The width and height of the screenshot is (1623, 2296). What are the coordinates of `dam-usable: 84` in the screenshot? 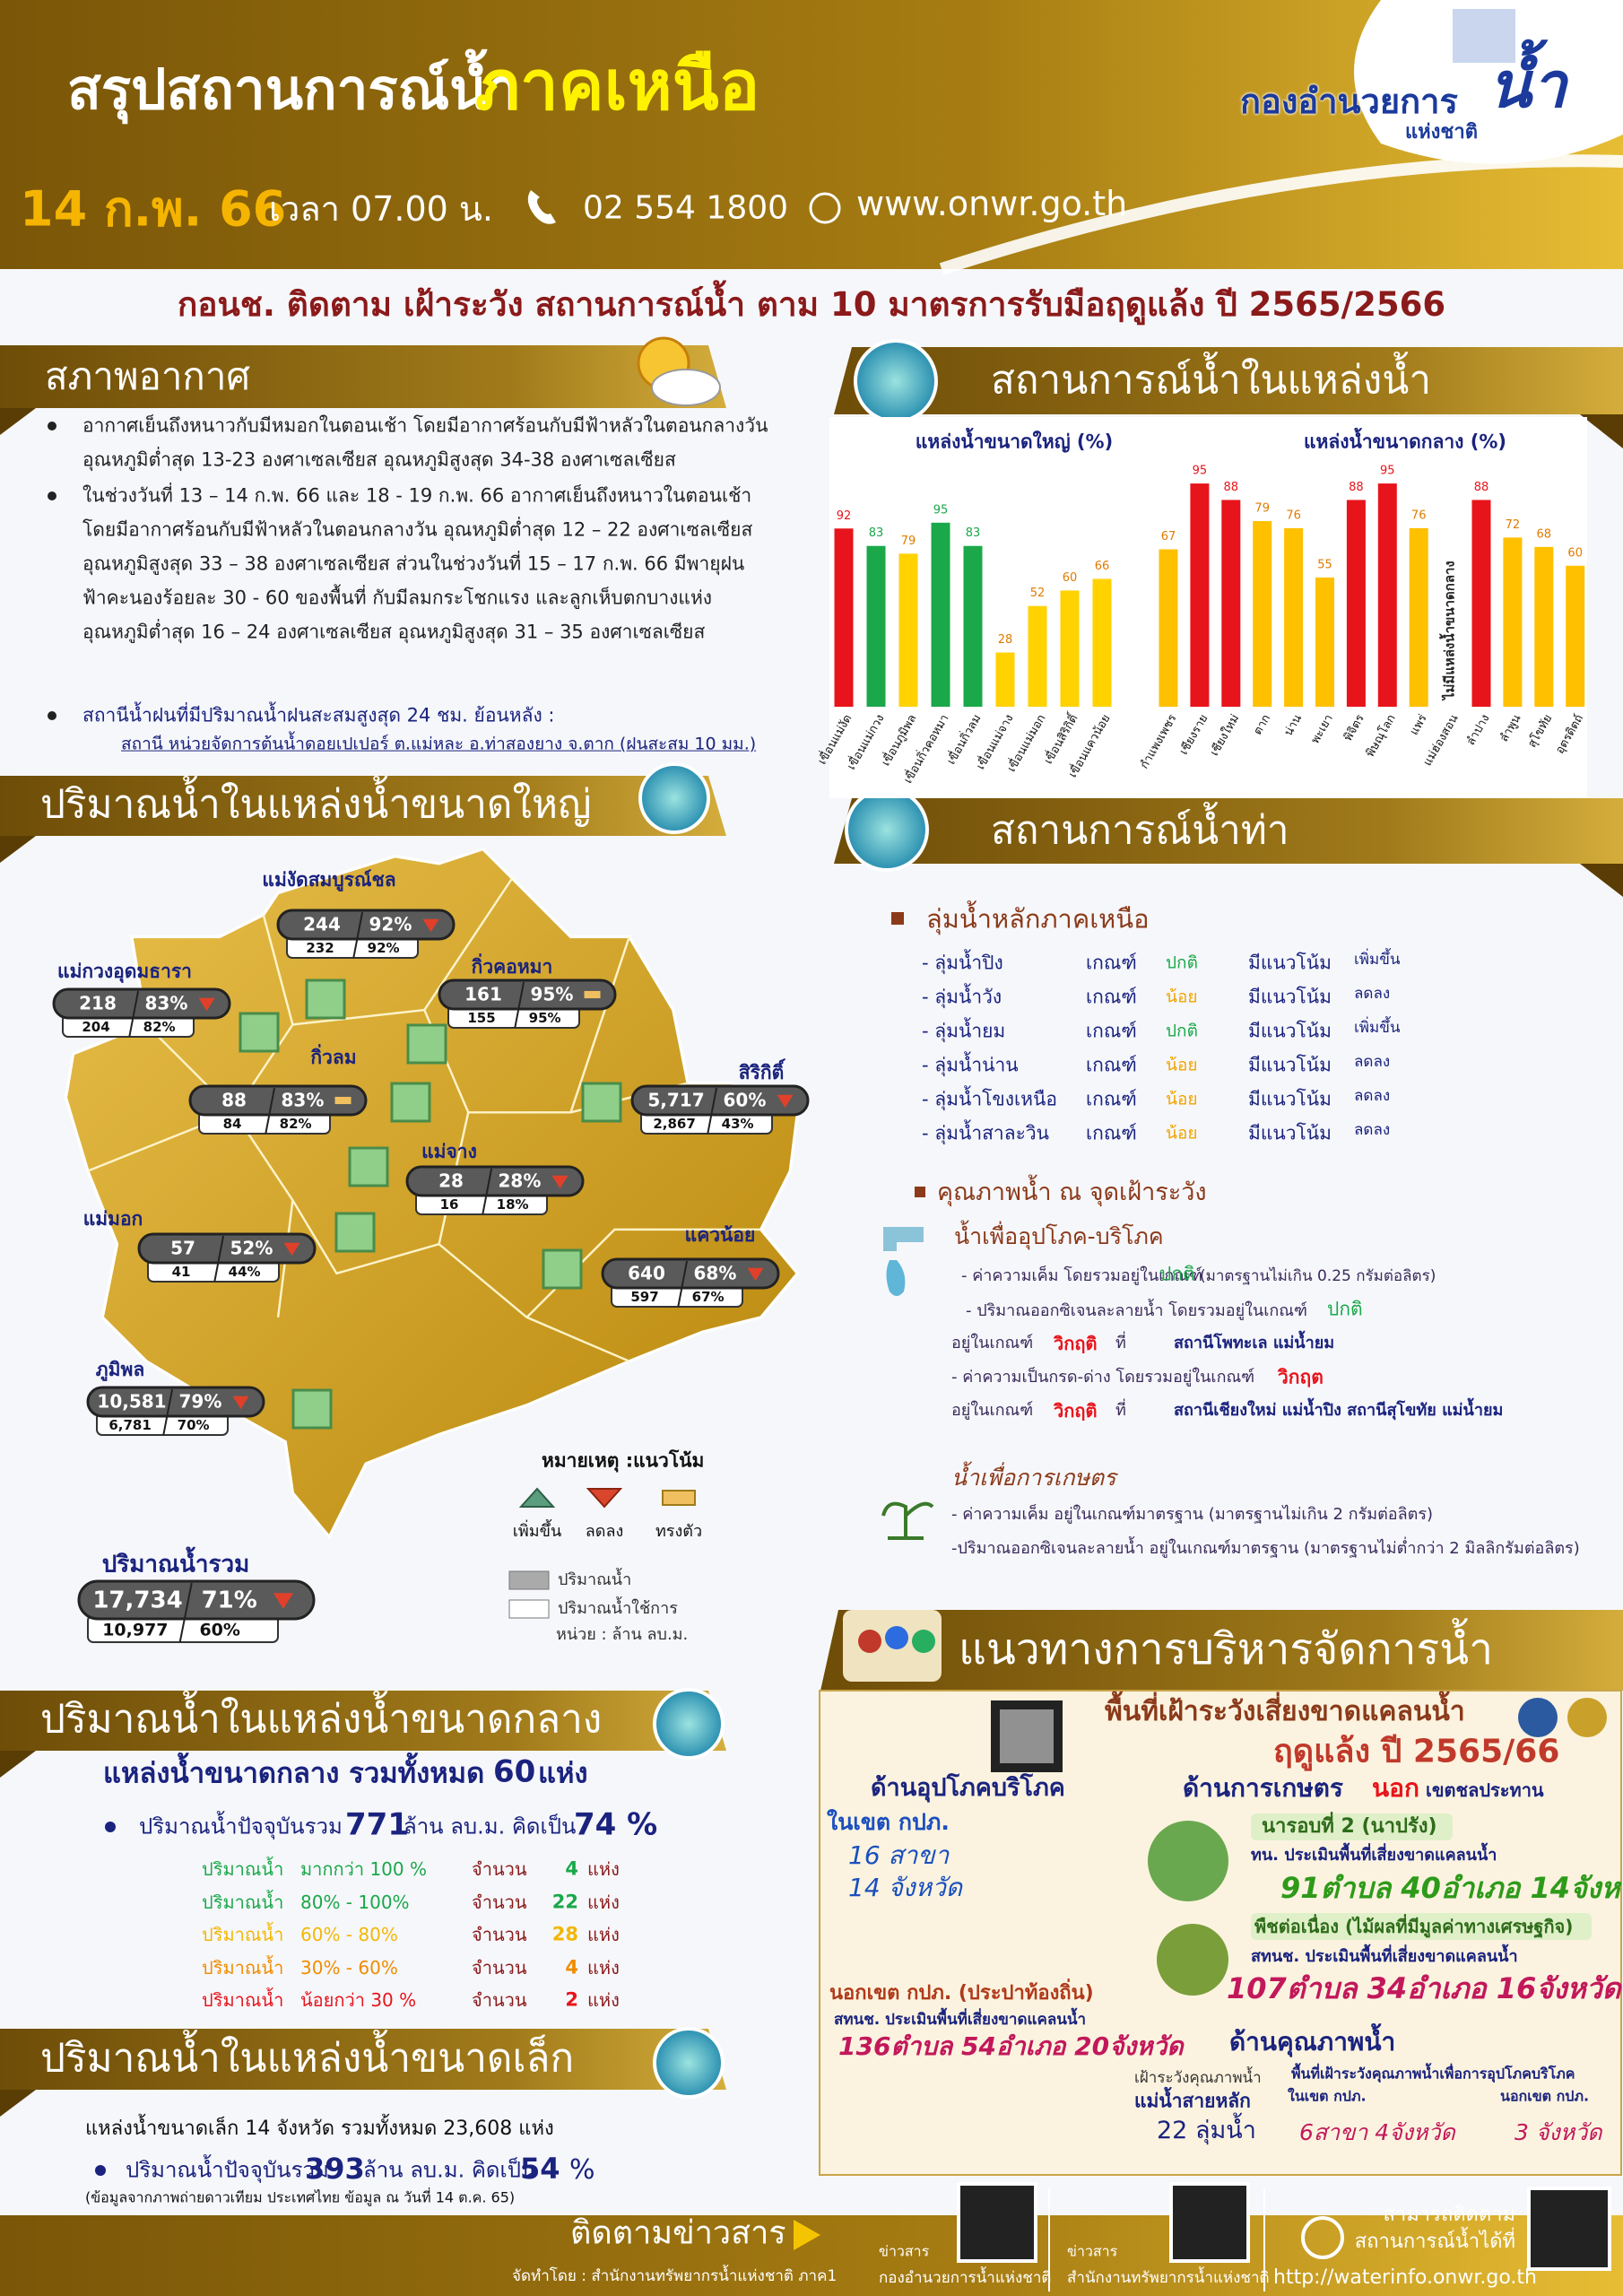 It's located at (232, 1124).